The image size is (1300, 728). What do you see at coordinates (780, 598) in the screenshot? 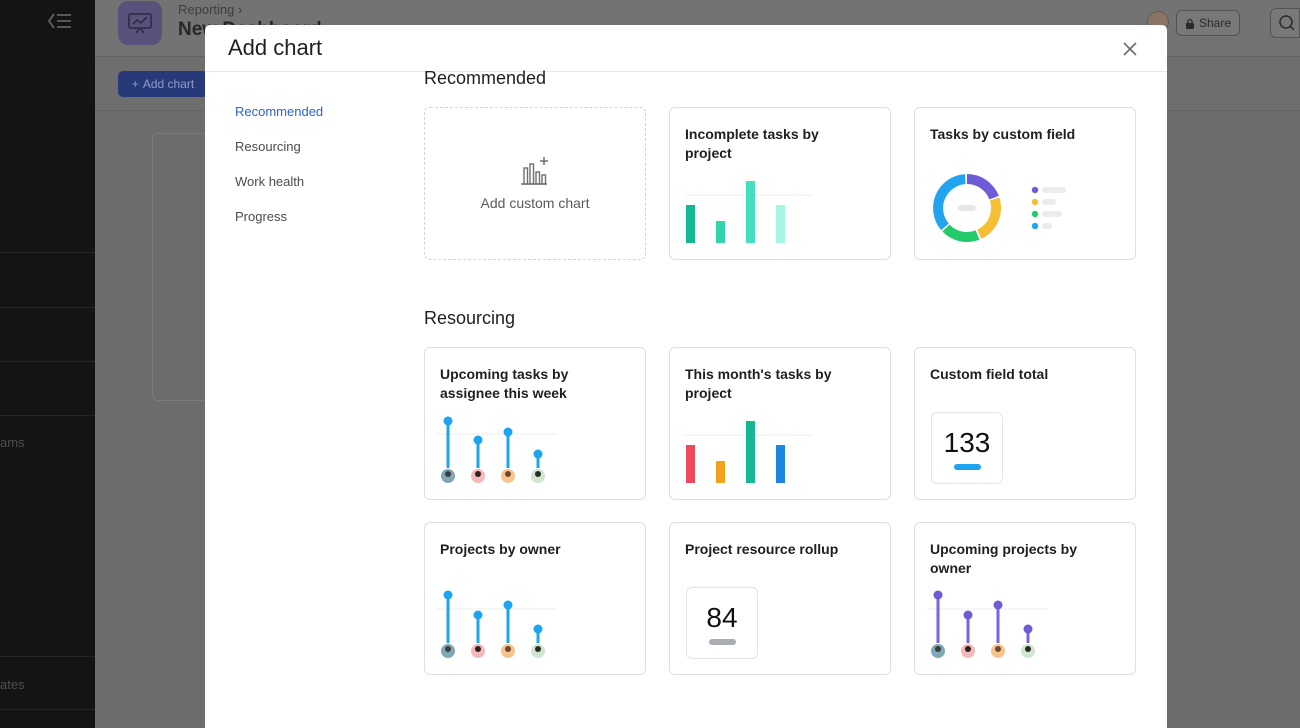
I see `chart-card-project-resource-rollup: Project resource rollup 84` at bounding box center [780, 598].